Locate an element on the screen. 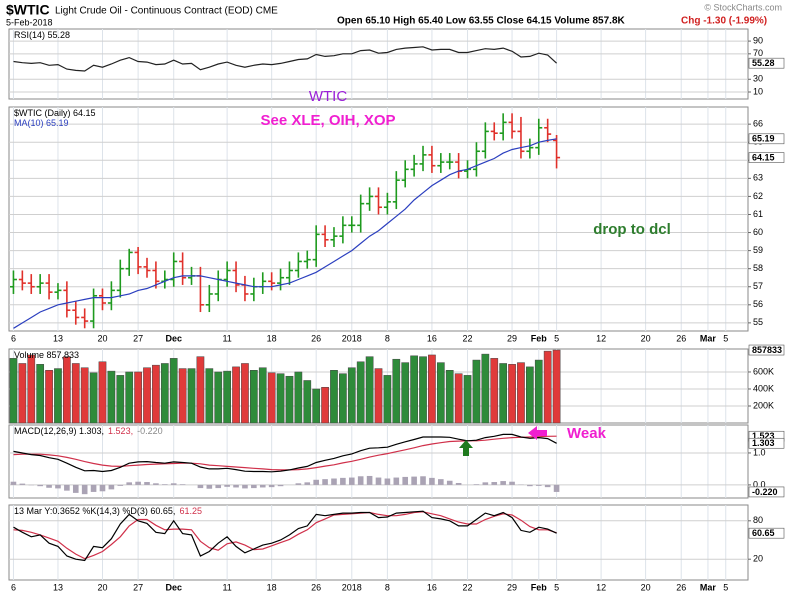  y-tick-label: 1.0 is located at coordinates (759, 452).